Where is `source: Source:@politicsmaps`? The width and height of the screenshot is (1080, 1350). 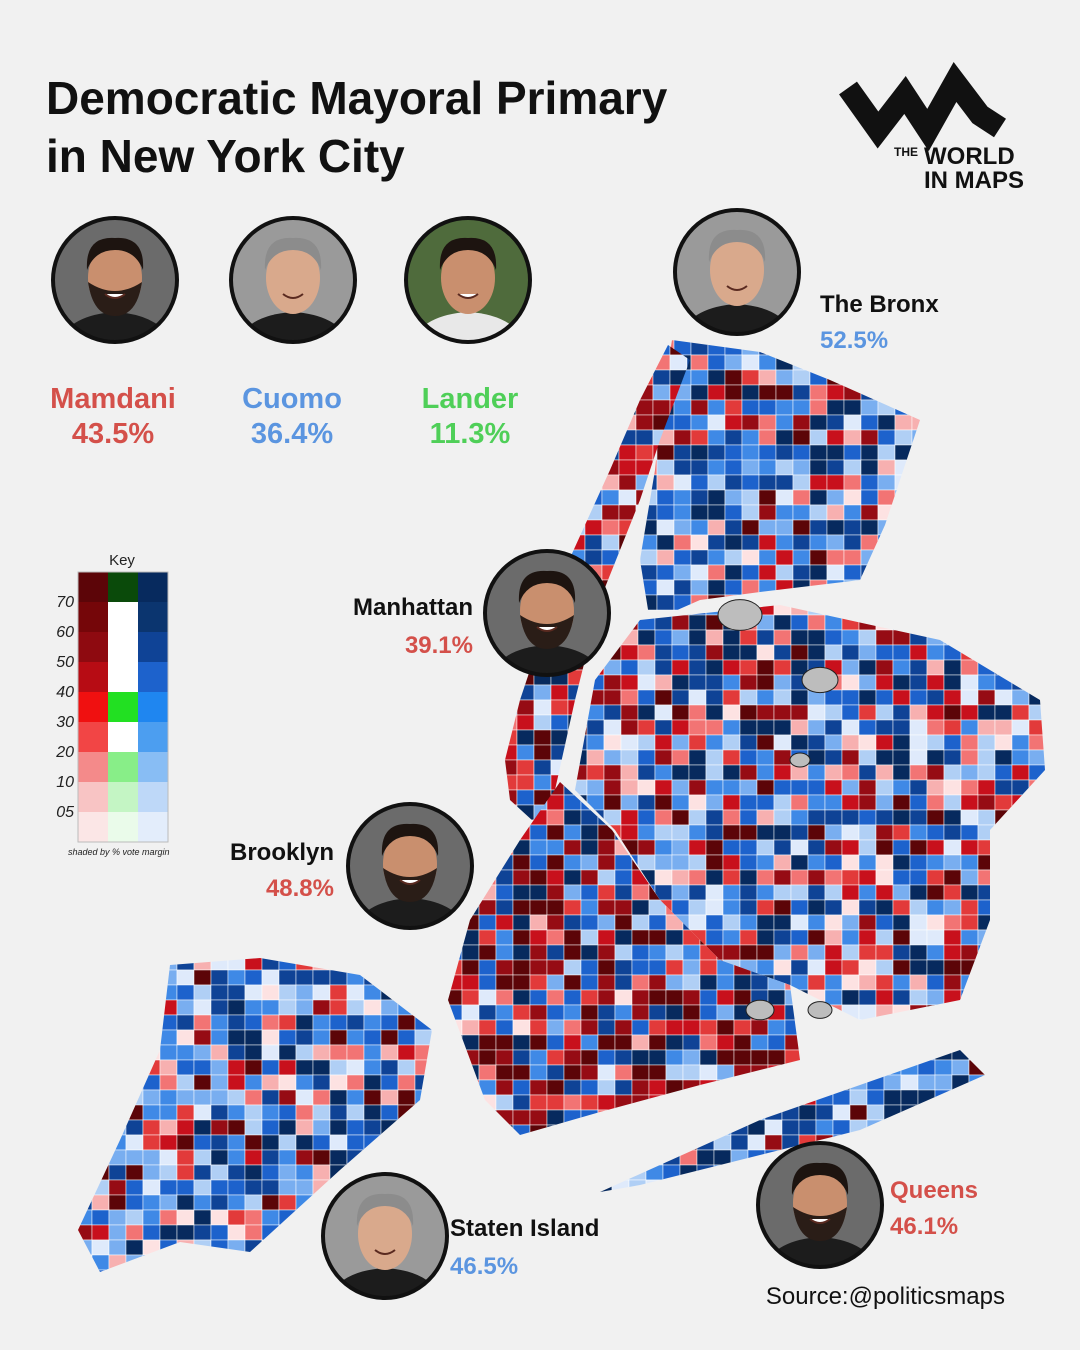
source: Source:@politicsmaps is located at coordinates (885, 1296).